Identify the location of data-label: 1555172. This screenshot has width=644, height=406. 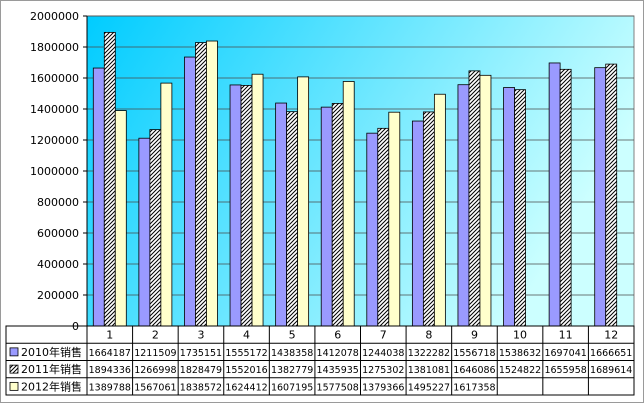
(246, 353).